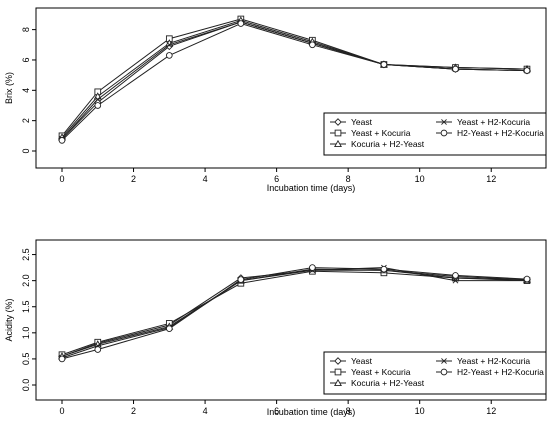 The image size is (550, 436). Describe the element at coordinates (26, 150) in the screenshot. I see `y-tick-label: 0` at that location.